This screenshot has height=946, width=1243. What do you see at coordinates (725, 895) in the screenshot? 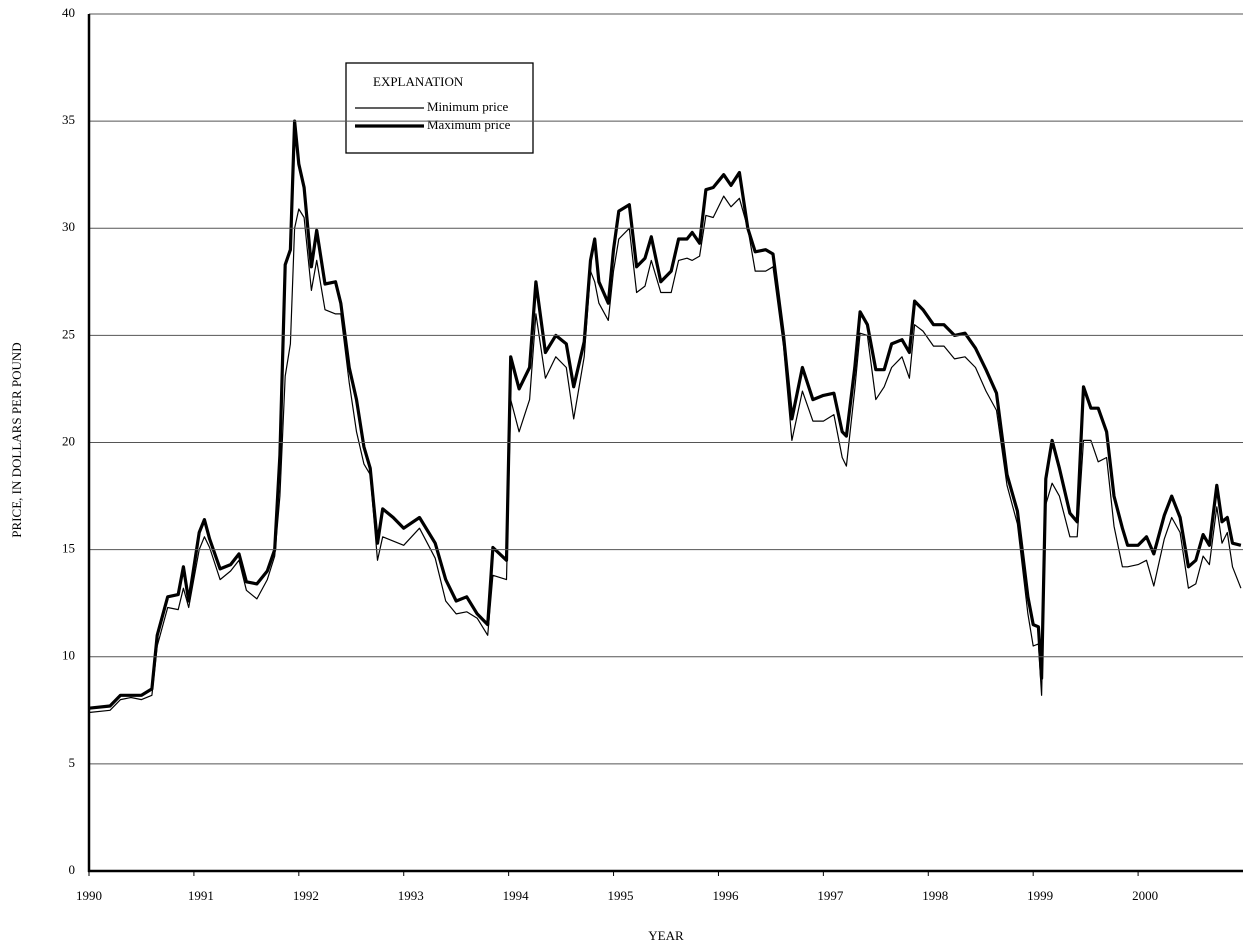
I see `x-tick-label: 1996` at bounding box center [725, 895].